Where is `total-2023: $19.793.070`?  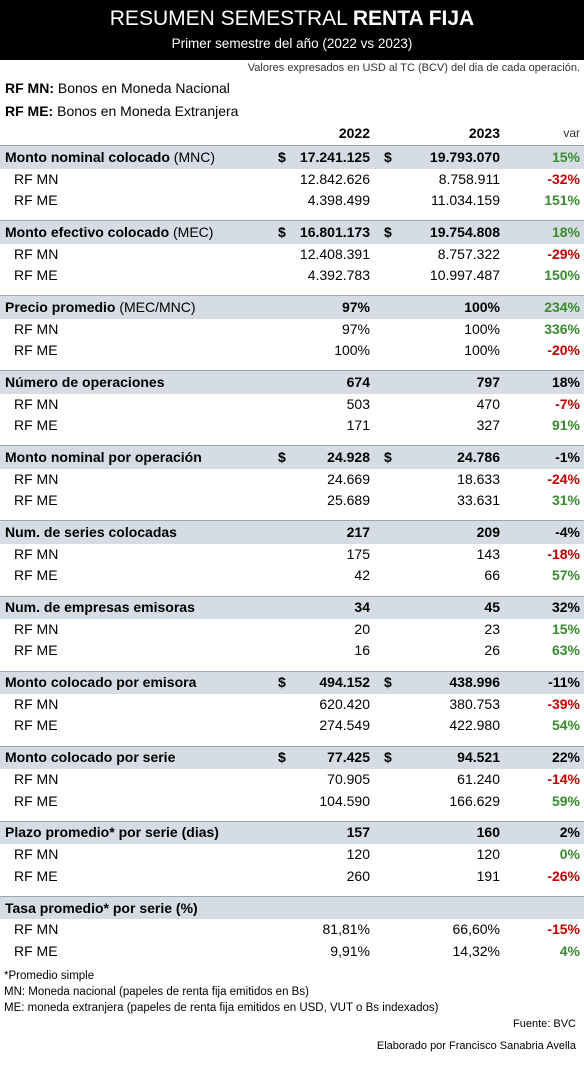
total-2023: $19.793.070 is located at coordinates (441, 157).